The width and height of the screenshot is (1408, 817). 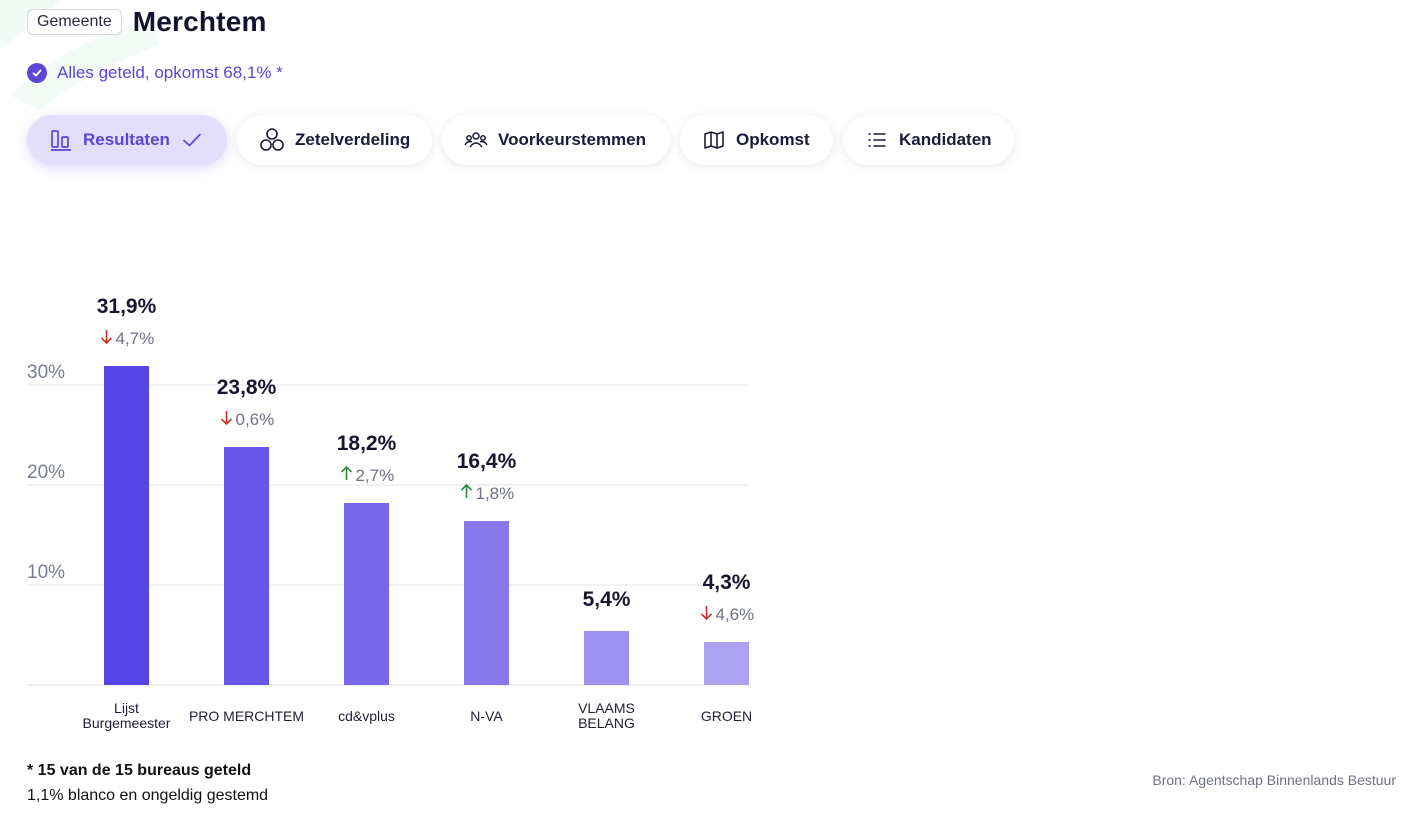 I want to click on category-label: GROEN, so click(x=726, y=716).